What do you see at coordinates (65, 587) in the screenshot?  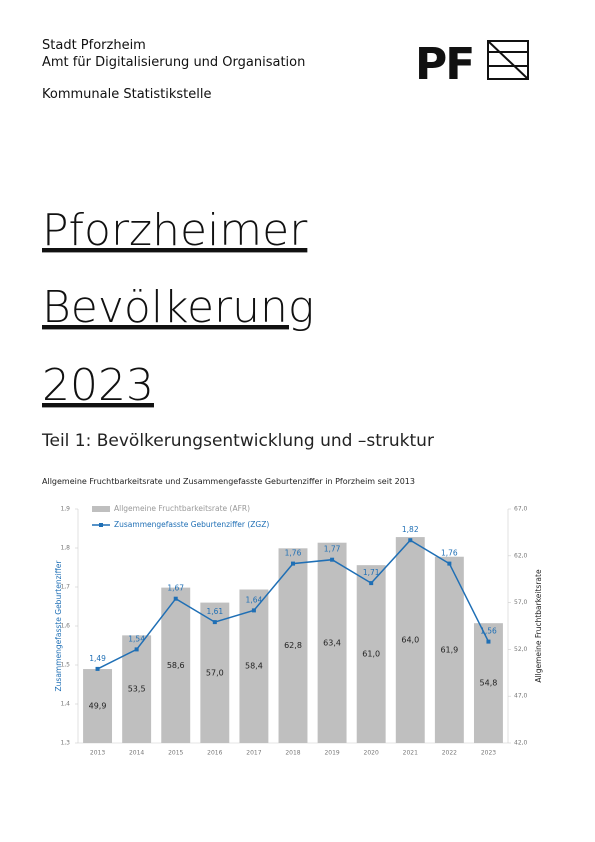 I see `y-tick-label: 1,7` at bounding box center [65, 587].